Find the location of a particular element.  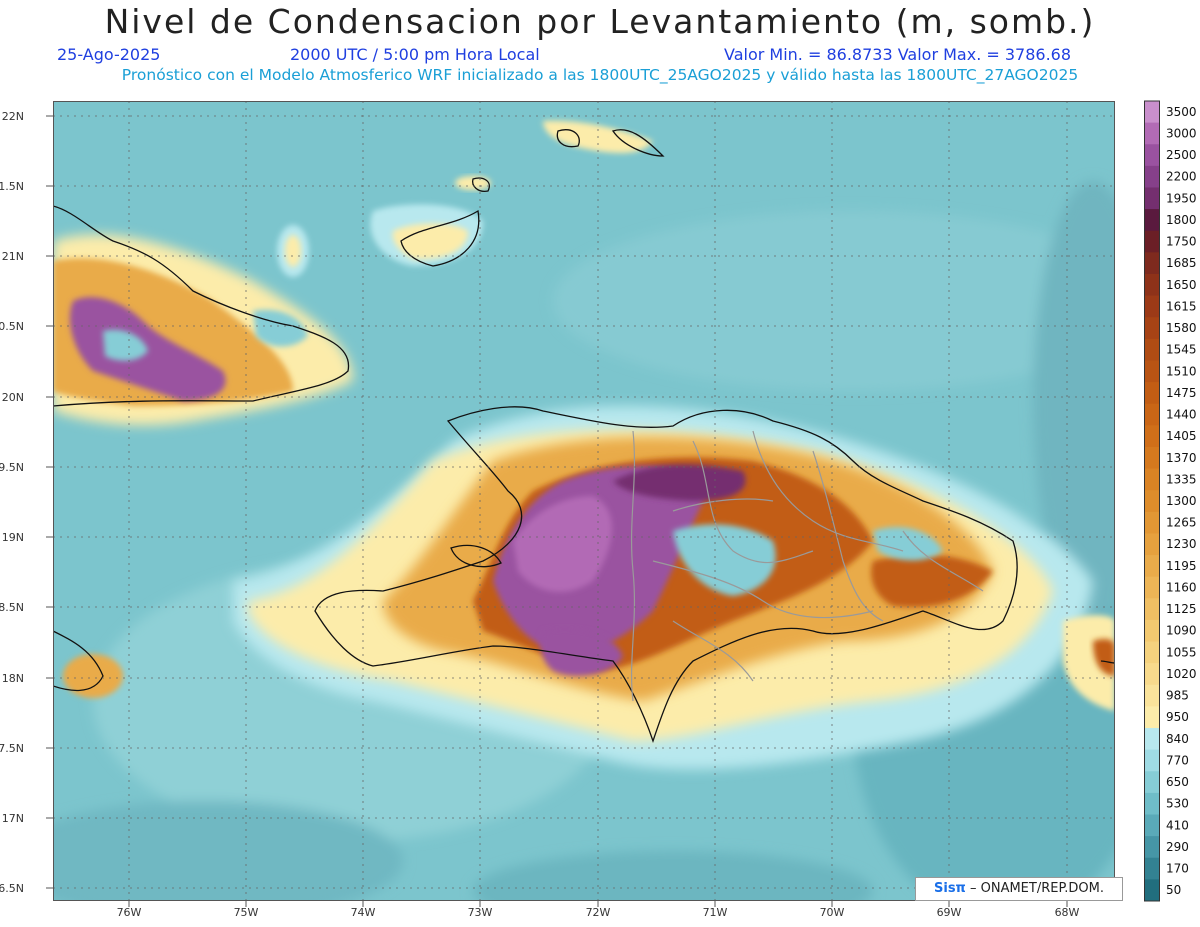

lon-tick-label: 74W is located at coordinates (363, 912).